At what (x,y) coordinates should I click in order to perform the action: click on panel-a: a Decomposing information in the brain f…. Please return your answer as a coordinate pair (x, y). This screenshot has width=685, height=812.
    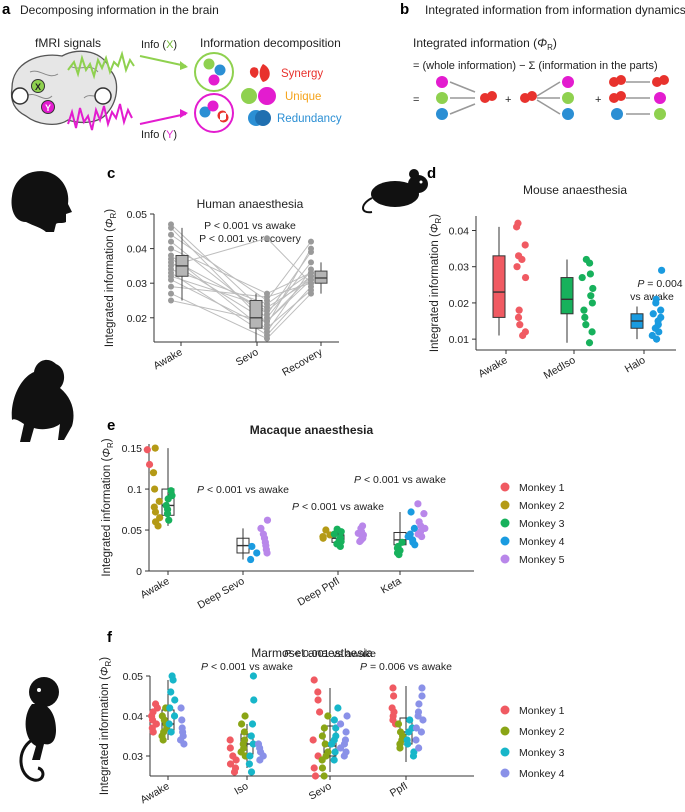
    Looking at the image, I should click on (172, 71).